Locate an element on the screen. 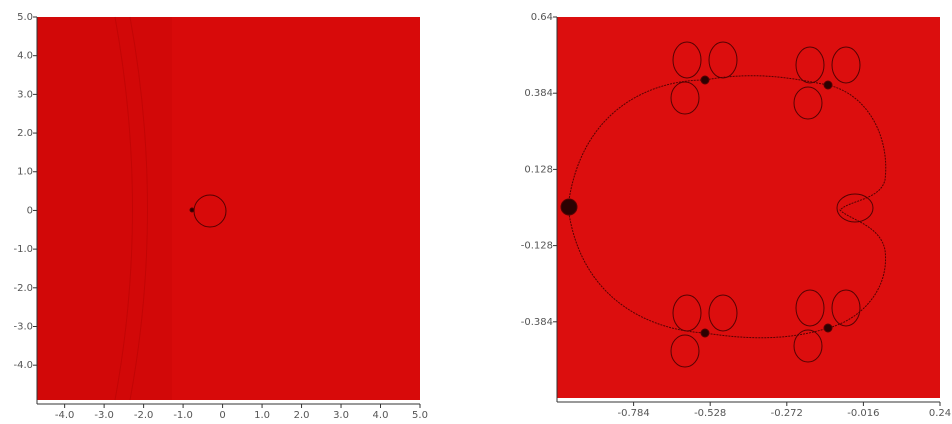 The height and width of the screenshot is (424, 952). x-tick-label: 1.0 is located at coordinates (262, 415).